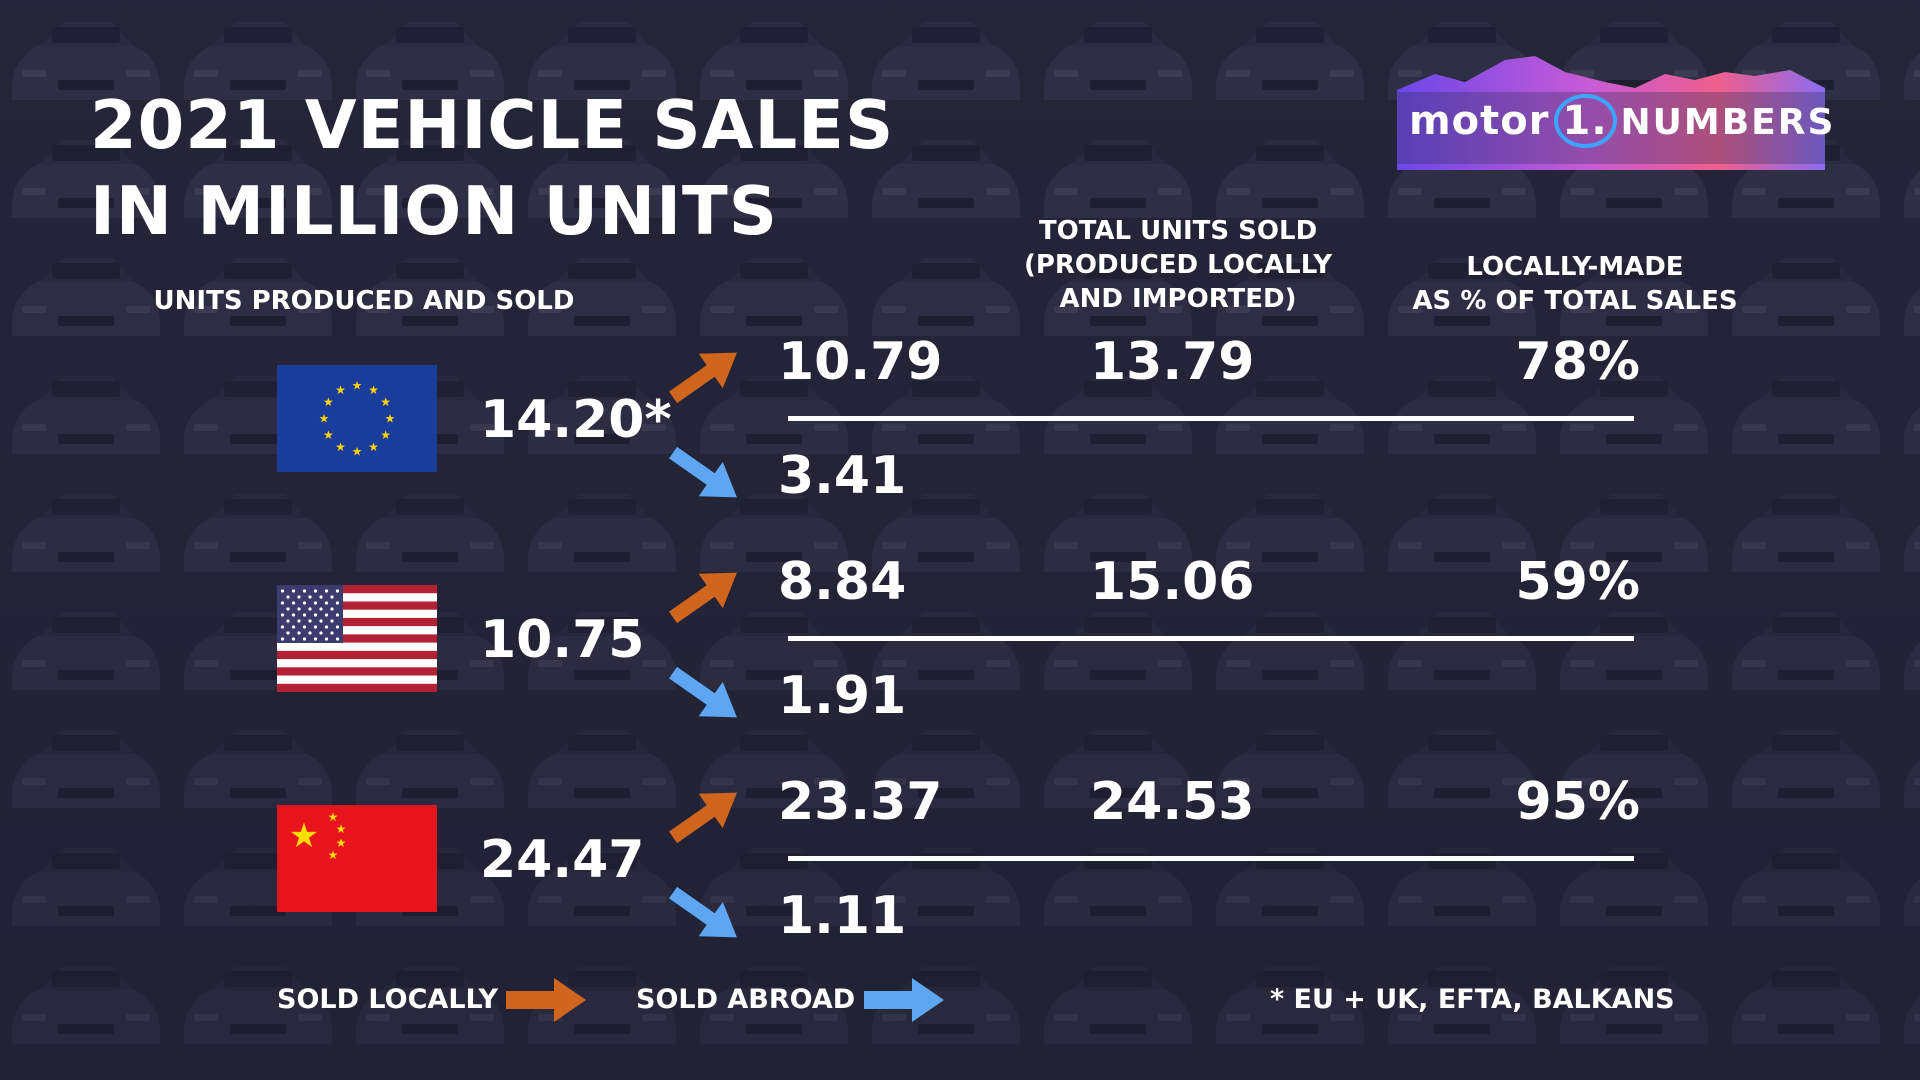  Describe the element at coordinates (860, 802) in the screenshot. I see `sold-locally-value: 23.37` at that location.